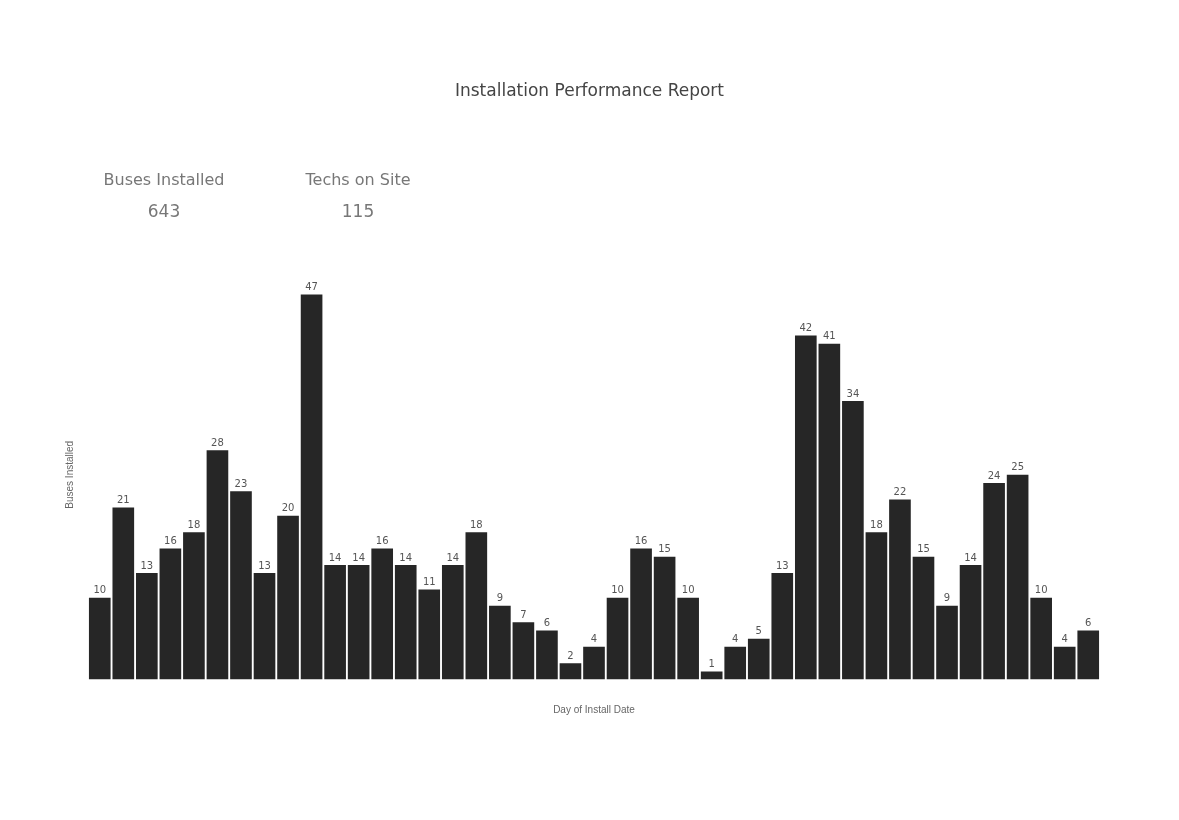  Describe the element at coordinates (900, 491) in the screenshot. I see `data-label: 22` at that location.